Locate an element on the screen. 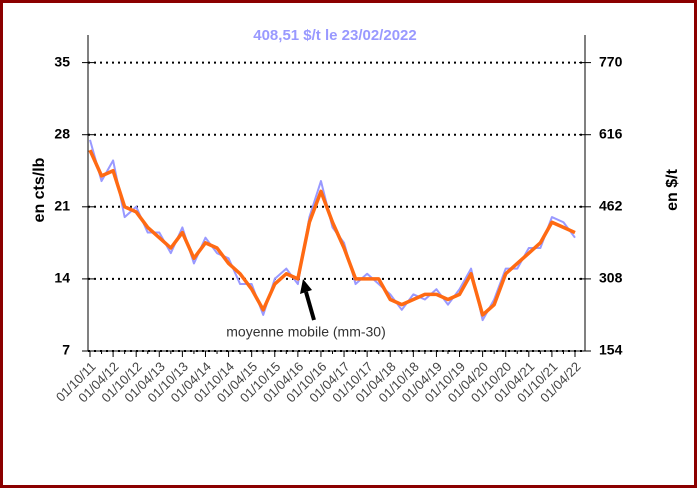 Image resolution: width=697 pixels, height=488 pixels. y-tick-label: 35 is located at coordinates (62, 61).